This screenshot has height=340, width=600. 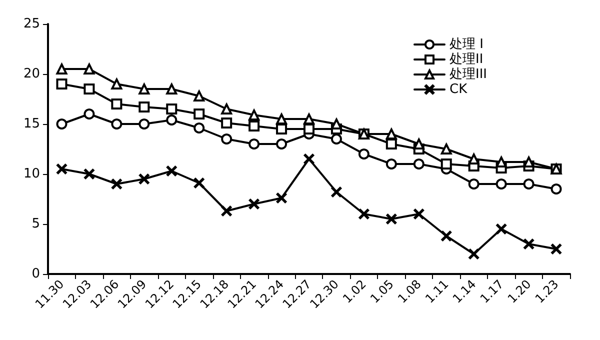 I want to click on legend-label: CK, so click(x=459, y=89).